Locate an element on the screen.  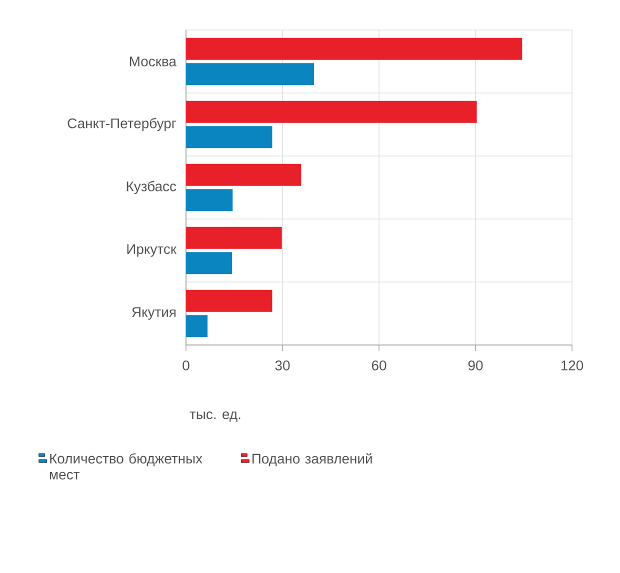
y-tick-label: Москва is located at coordinates (153, 61).